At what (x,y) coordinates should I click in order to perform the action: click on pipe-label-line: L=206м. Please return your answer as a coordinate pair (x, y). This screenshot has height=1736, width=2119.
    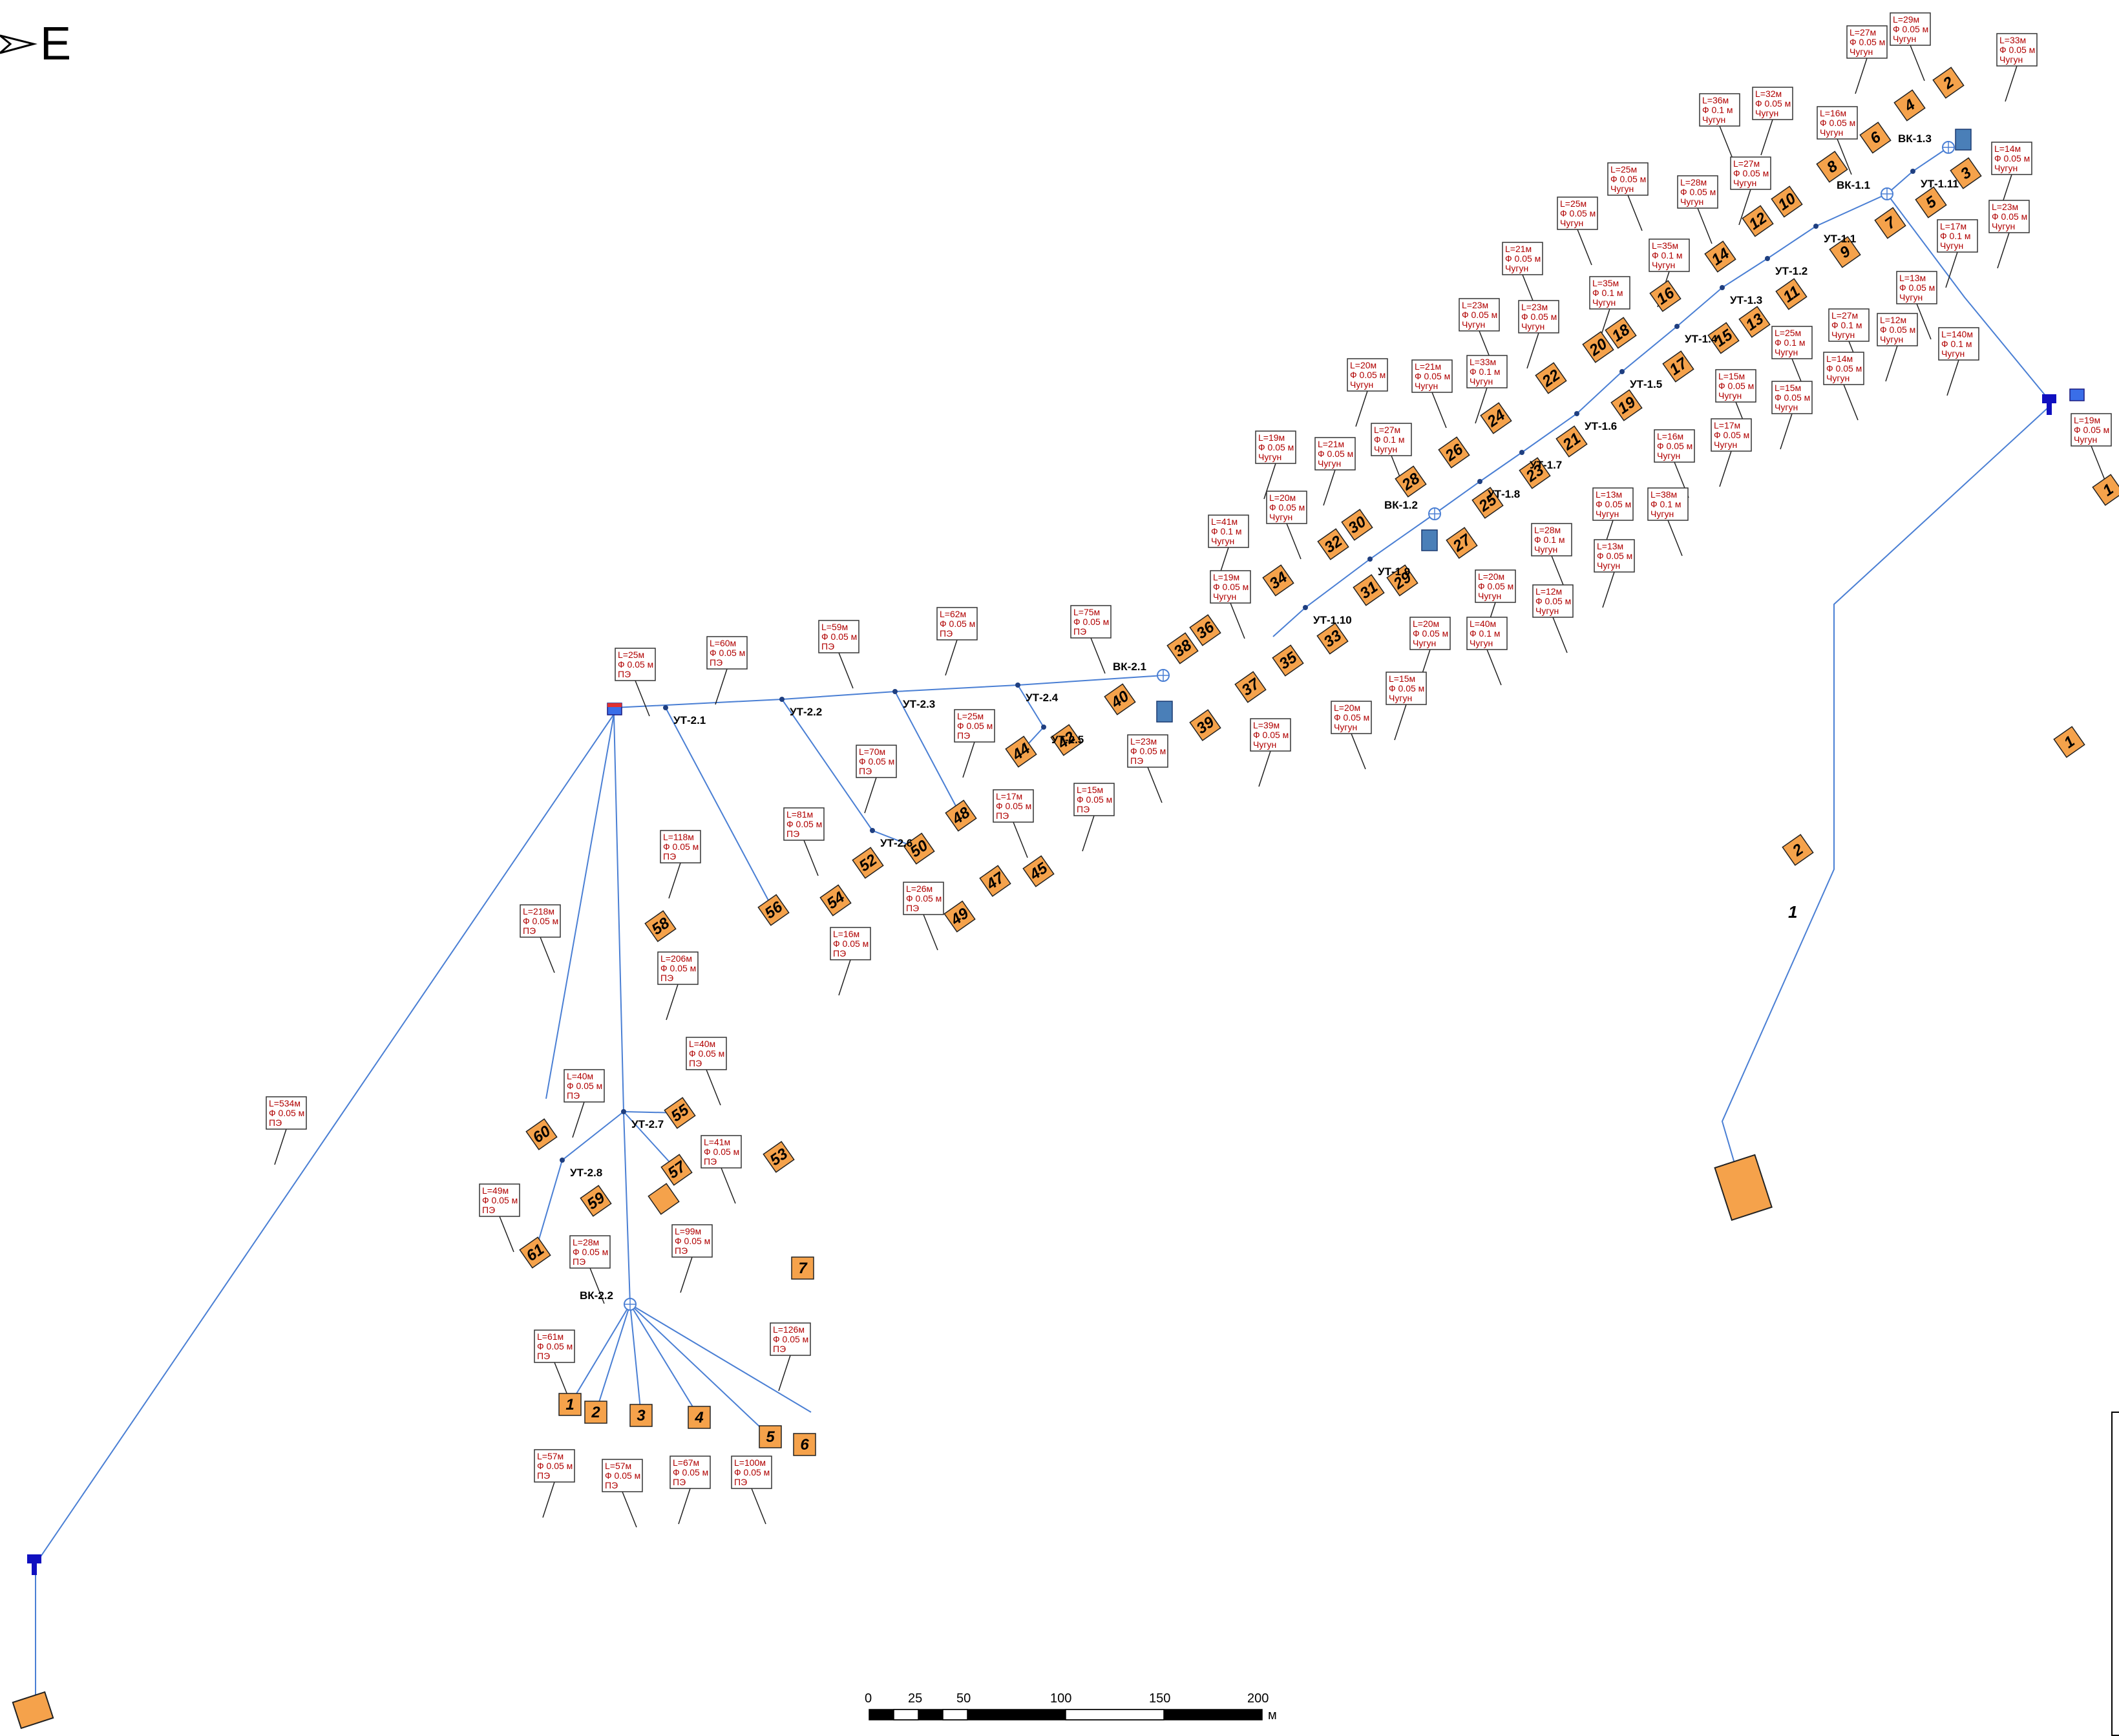
    Looking at the image, I should click on (676, 958).